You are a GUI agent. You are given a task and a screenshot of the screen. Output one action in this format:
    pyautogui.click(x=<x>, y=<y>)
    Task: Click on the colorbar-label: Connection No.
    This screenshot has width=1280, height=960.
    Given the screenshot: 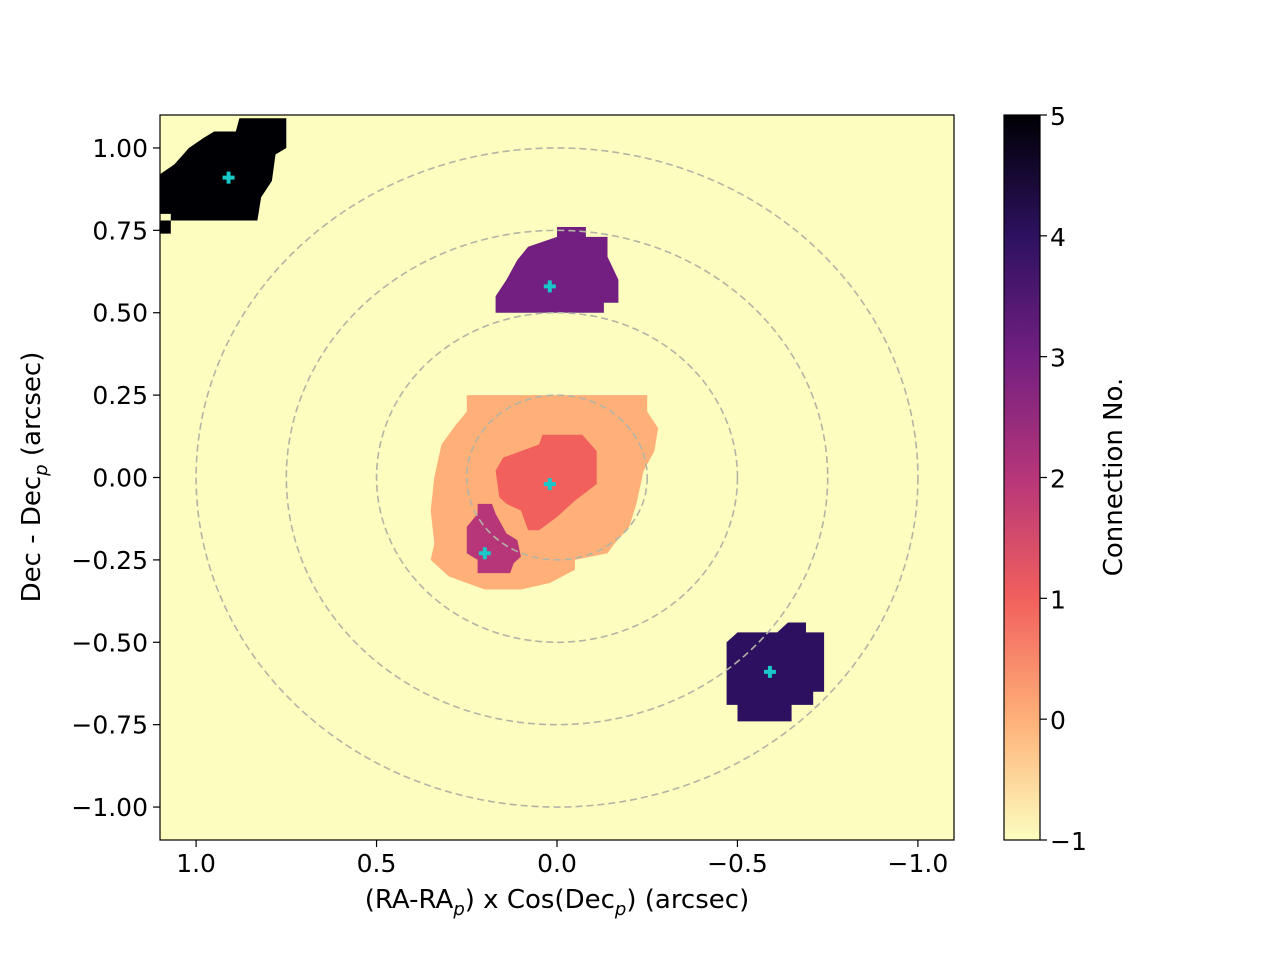 What is the action you would take?
    pyautogui.click(x=1114, y=477)
    